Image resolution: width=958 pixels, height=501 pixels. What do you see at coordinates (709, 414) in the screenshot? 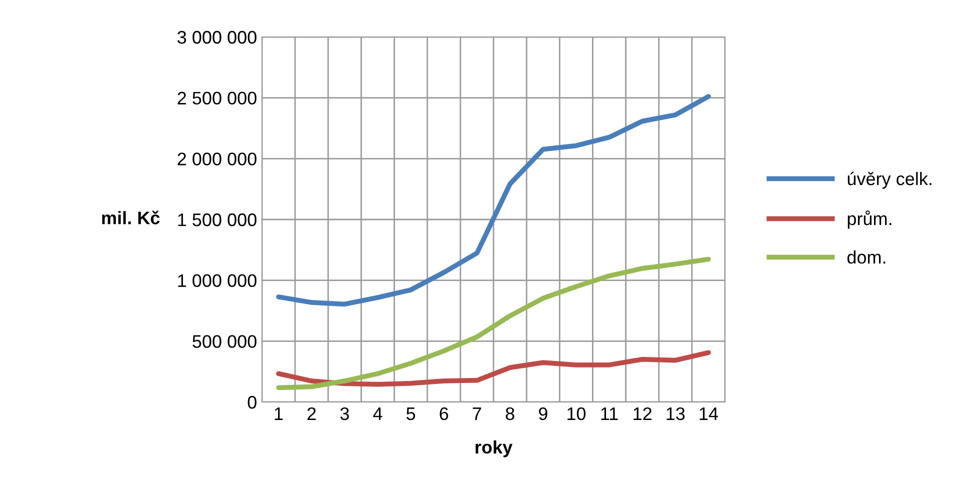
I see `x-tick-label: 14` at bounding box center [709, 414].